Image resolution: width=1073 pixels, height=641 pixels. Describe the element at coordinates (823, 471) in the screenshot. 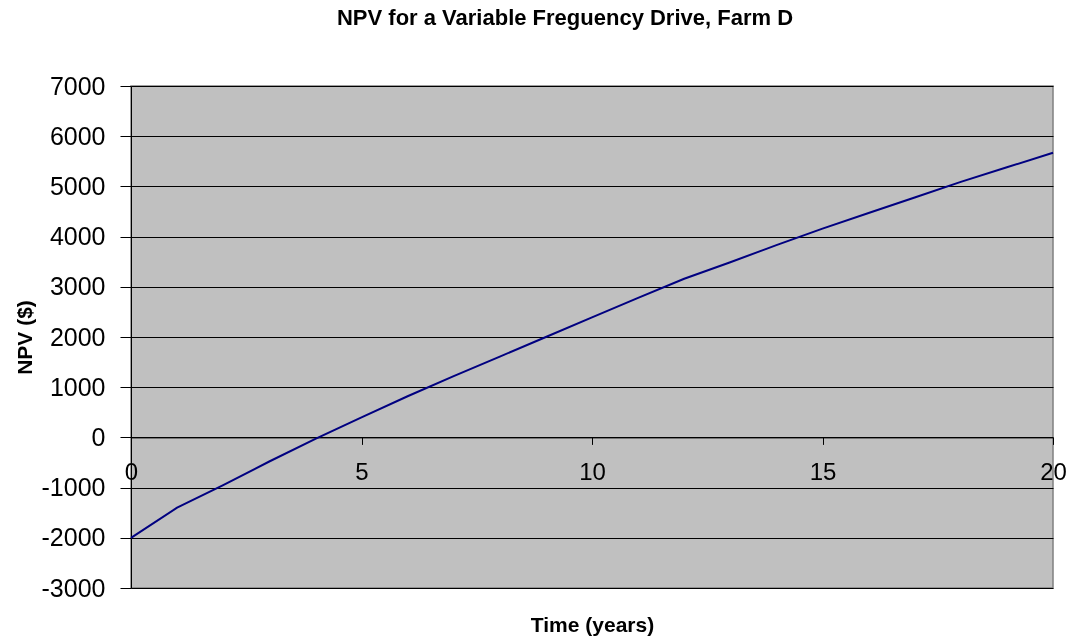

I see `x-tick-label: 15` at that location.